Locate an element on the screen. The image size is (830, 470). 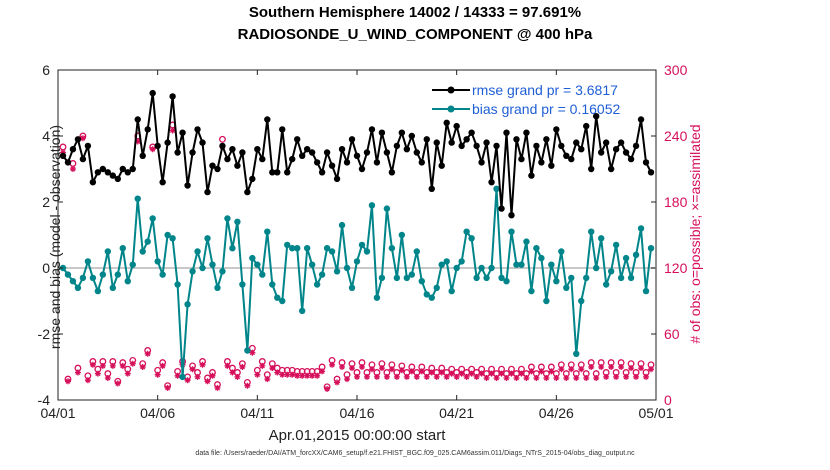
y2-tick-label: 120 is located at coordinates (676, 268).